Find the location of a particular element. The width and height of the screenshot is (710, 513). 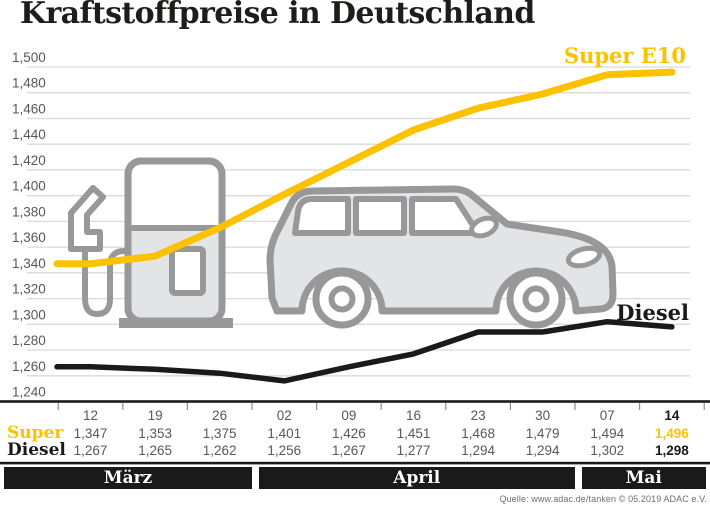

pump-window is located at coordinates (187, 271).